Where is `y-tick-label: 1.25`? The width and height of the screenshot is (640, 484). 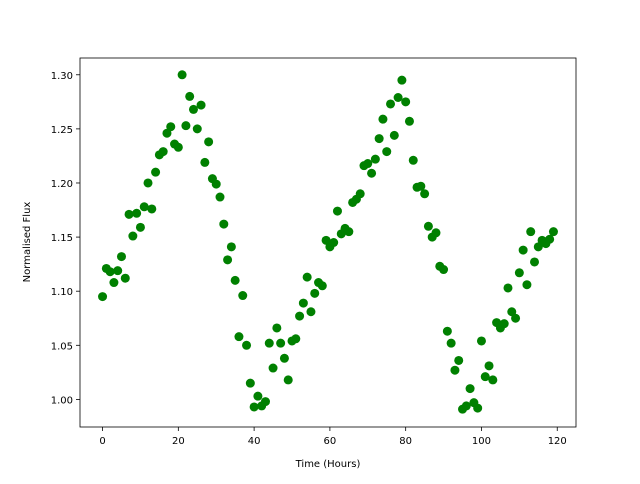 y-tick-label: 1.25 is located at coordinates (62, 130).